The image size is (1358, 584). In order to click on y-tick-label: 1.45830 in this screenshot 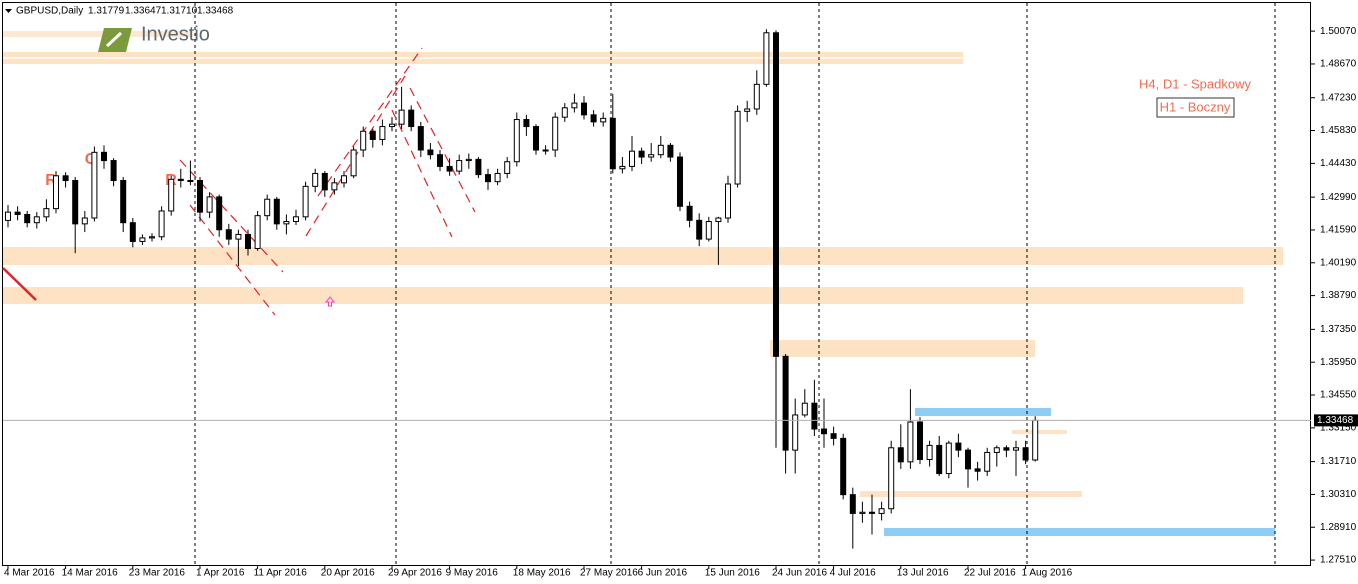, I will do `click(1338, 130)`.